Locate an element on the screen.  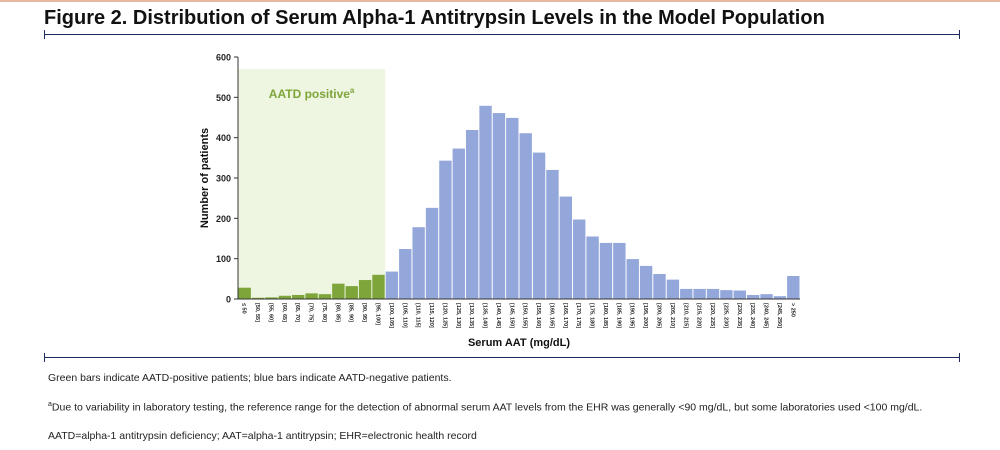
aatd-positive-label: AATD positivea is located at coordinates (312, 93).